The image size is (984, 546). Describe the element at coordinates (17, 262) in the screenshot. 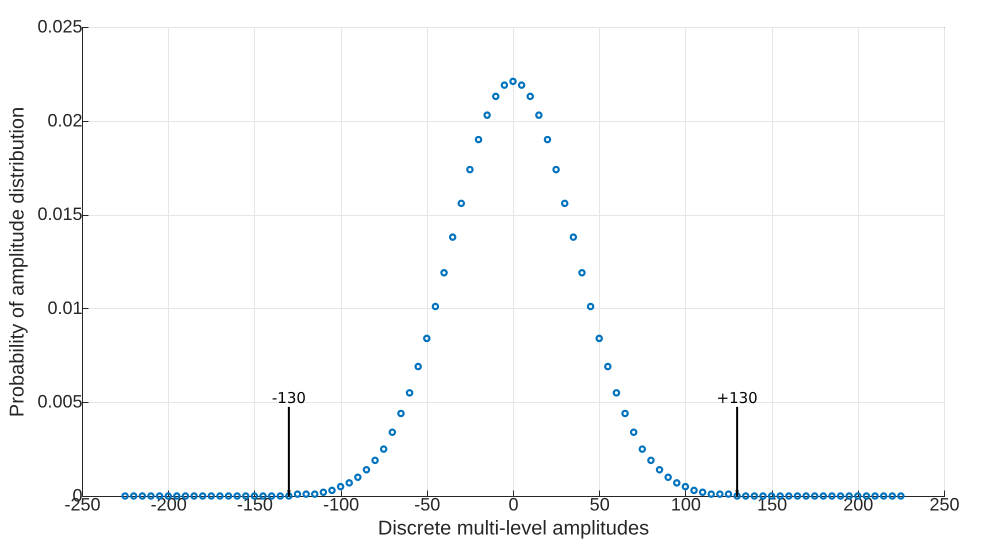

I see `y-axis-title: Probability of amplitude distribution` at that location.